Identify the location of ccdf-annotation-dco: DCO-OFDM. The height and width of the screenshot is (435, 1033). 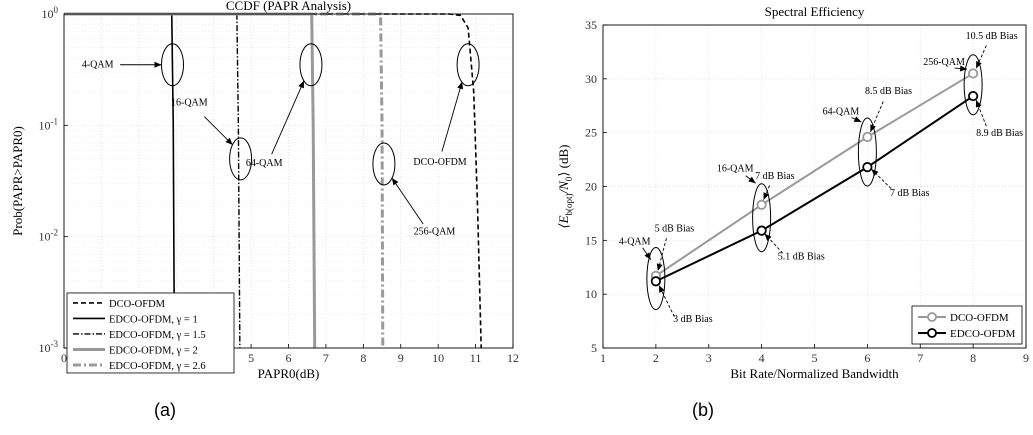
(439, 162).